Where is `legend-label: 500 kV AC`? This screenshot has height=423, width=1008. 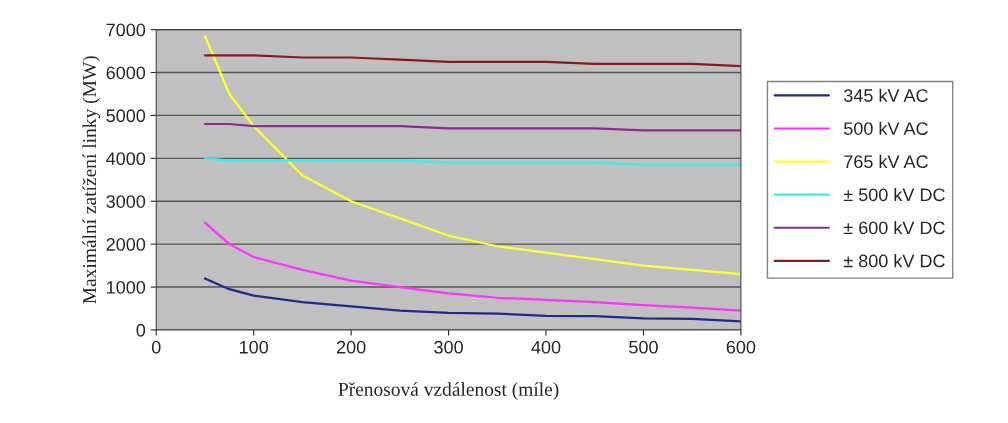 legend-label: 500 kV AC is located at coordinates (886, 128).